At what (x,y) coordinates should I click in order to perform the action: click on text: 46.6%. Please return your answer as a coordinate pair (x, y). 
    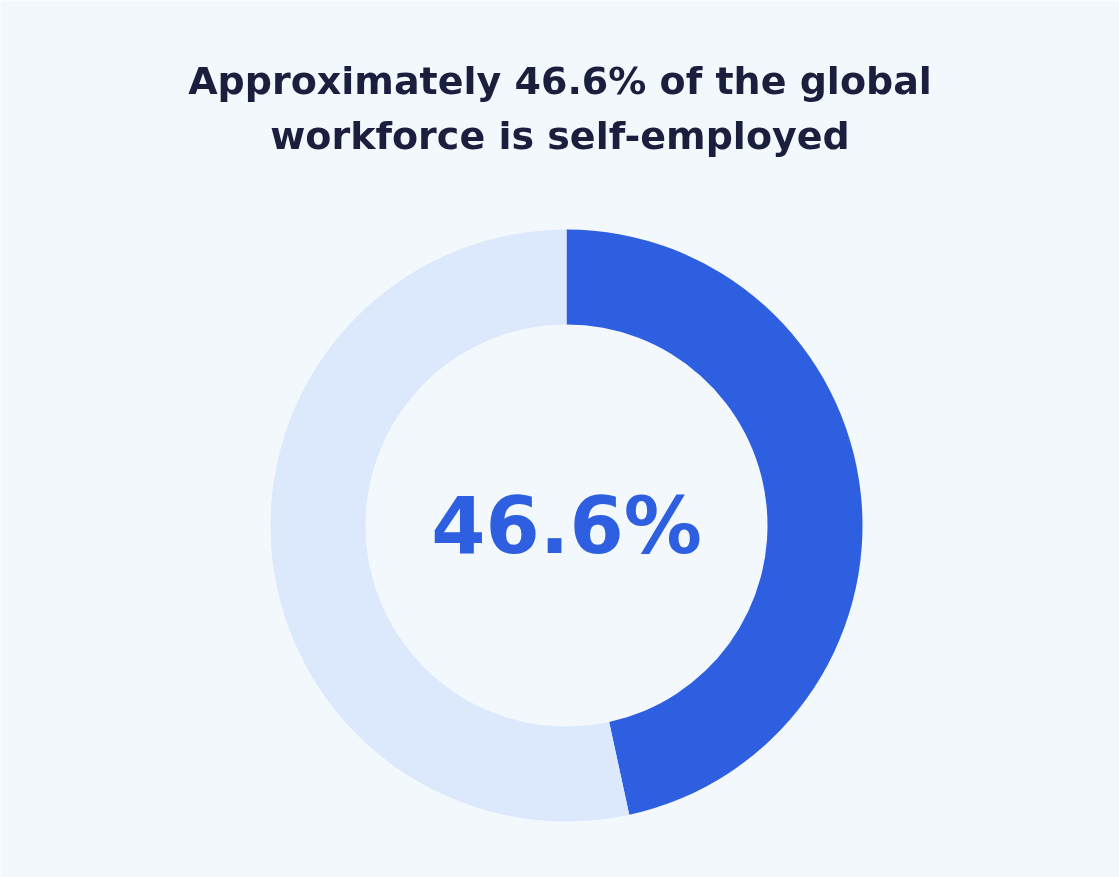
    Looking at the image, I should click on (566, 525).